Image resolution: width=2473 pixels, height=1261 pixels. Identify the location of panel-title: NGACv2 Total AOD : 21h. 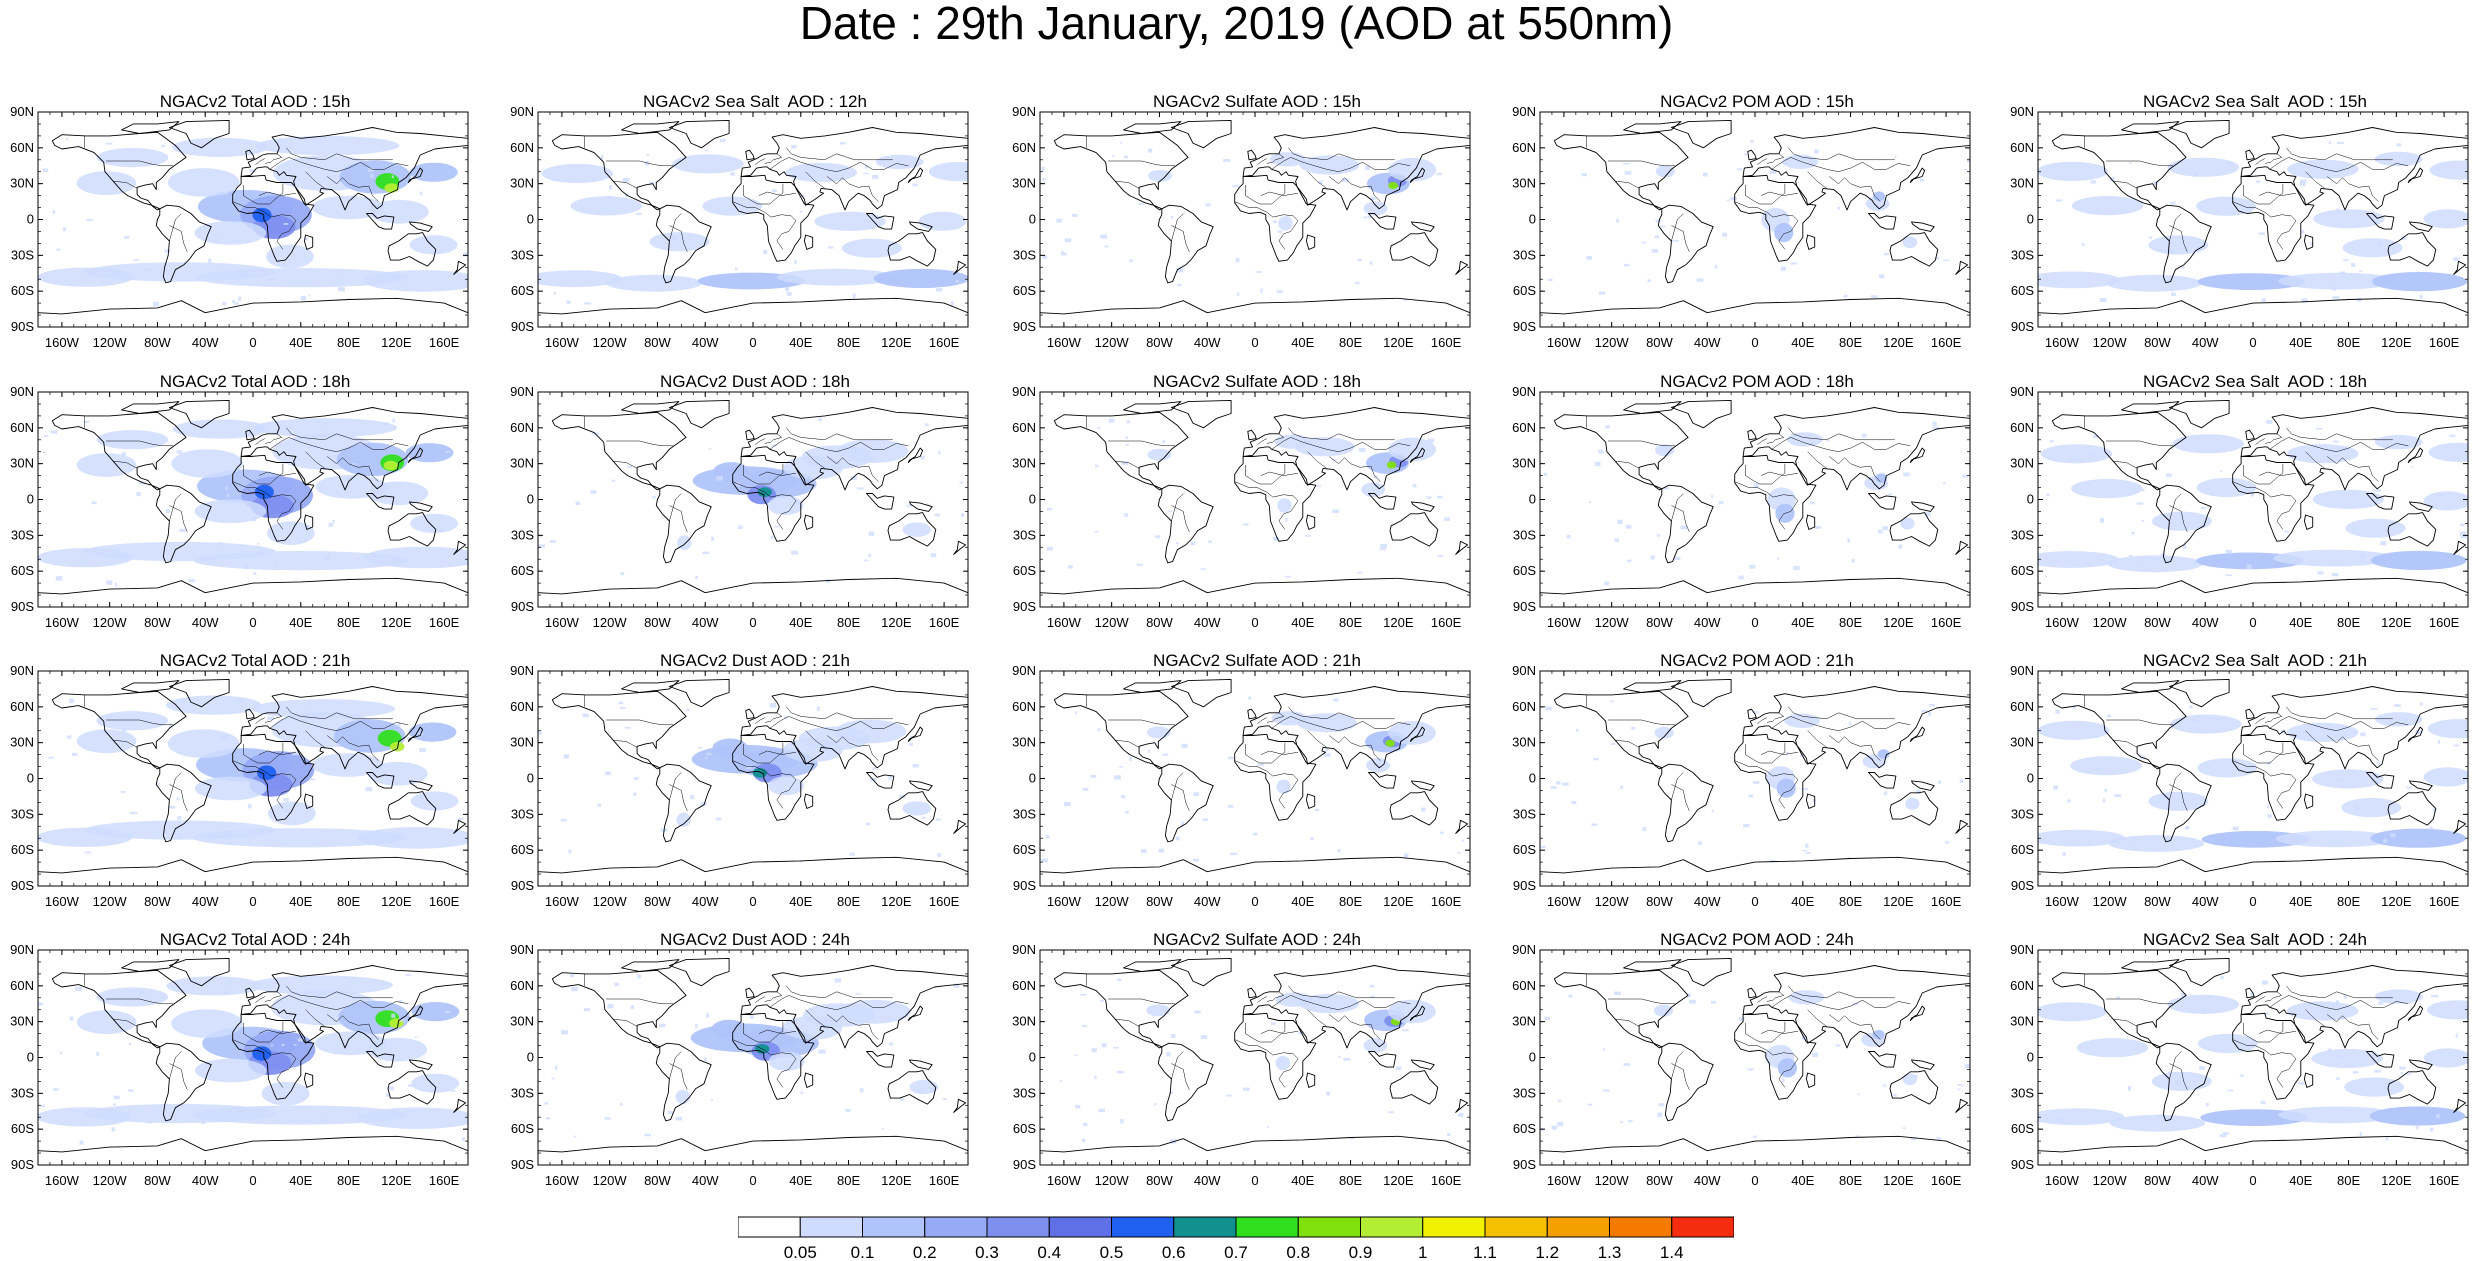
(255, 660).